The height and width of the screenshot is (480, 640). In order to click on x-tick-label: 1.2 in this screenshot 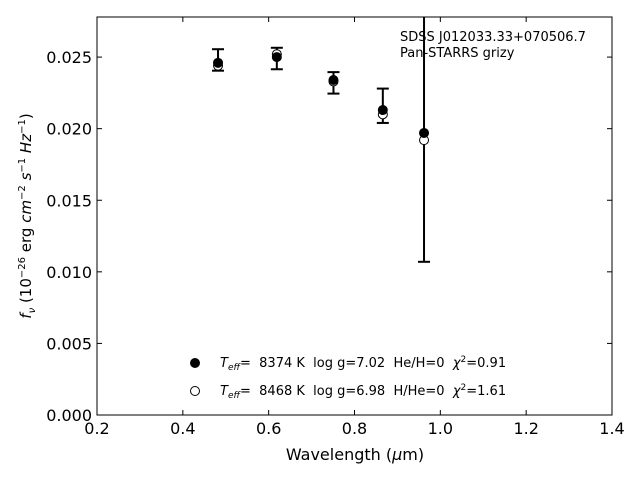, I will do `click(525, 428)`.